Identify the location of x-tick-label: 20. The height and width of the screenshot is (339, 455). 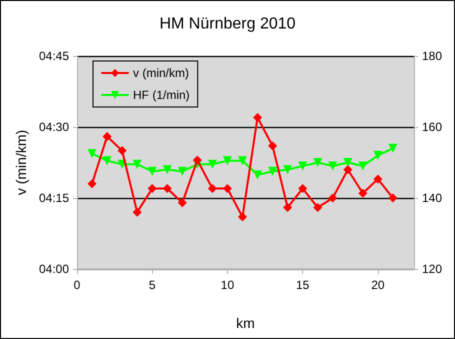
(378, 285).